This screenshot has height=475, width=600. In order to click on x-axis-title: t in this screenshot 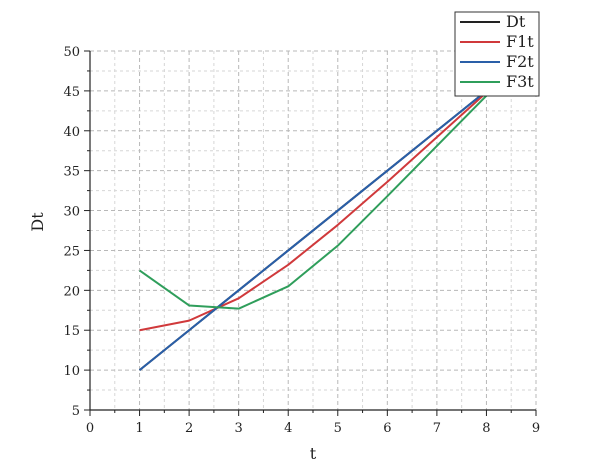, I will do `click(313, 453)`.